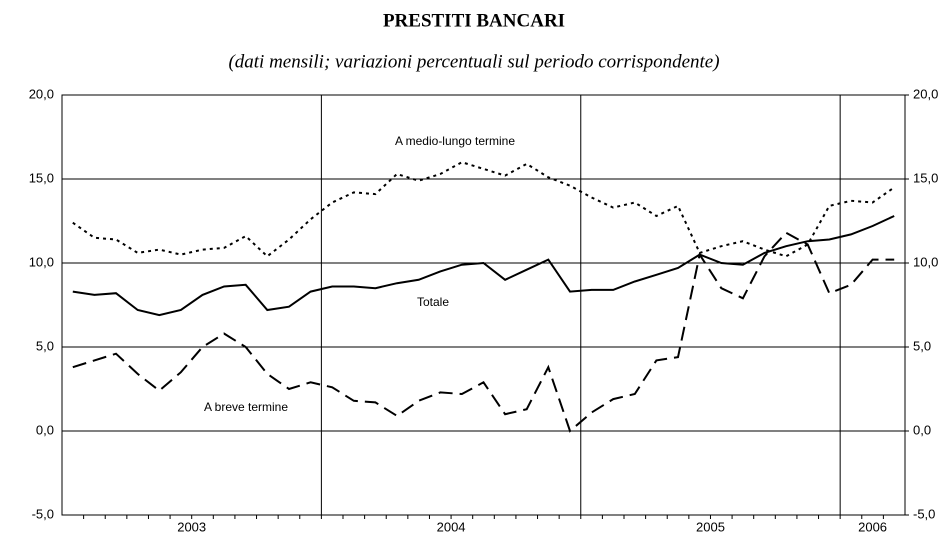 This screenshot has height=543, width=949. What do you see at coordinates (922, 429) in the screenshot?
I see `y2-tick-label: 0,0` at bounding box center [922, 429].